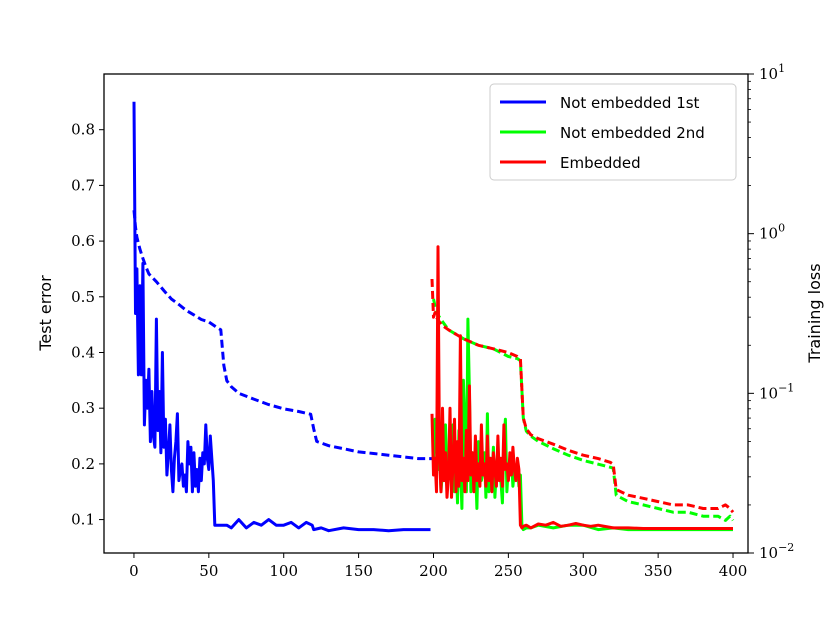  What do you see at coordinates (83, 520) in the screenshot?
I see `y-left-tick-label: 0.1` at bounding box center [83, 520].